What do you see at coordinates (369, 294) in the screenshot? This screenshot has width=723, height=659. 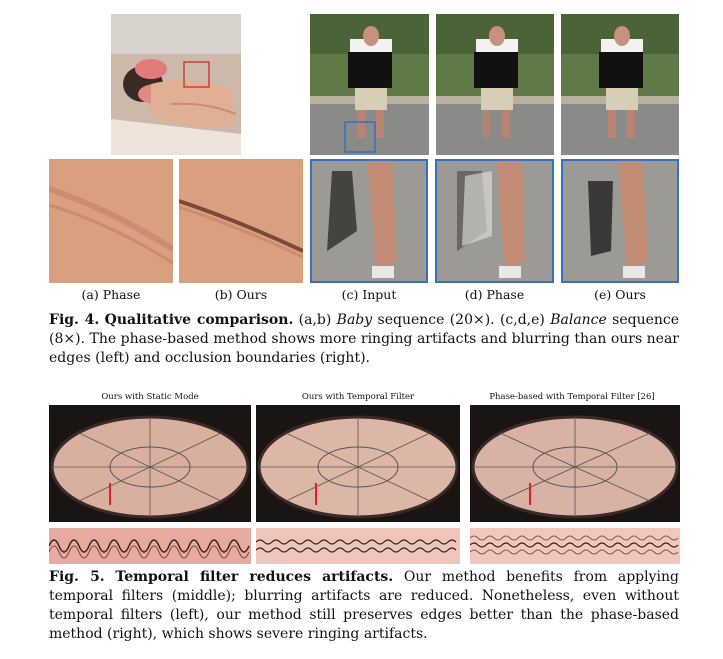 I see `label-c: (c) Input` at bounding box center [369, 294].